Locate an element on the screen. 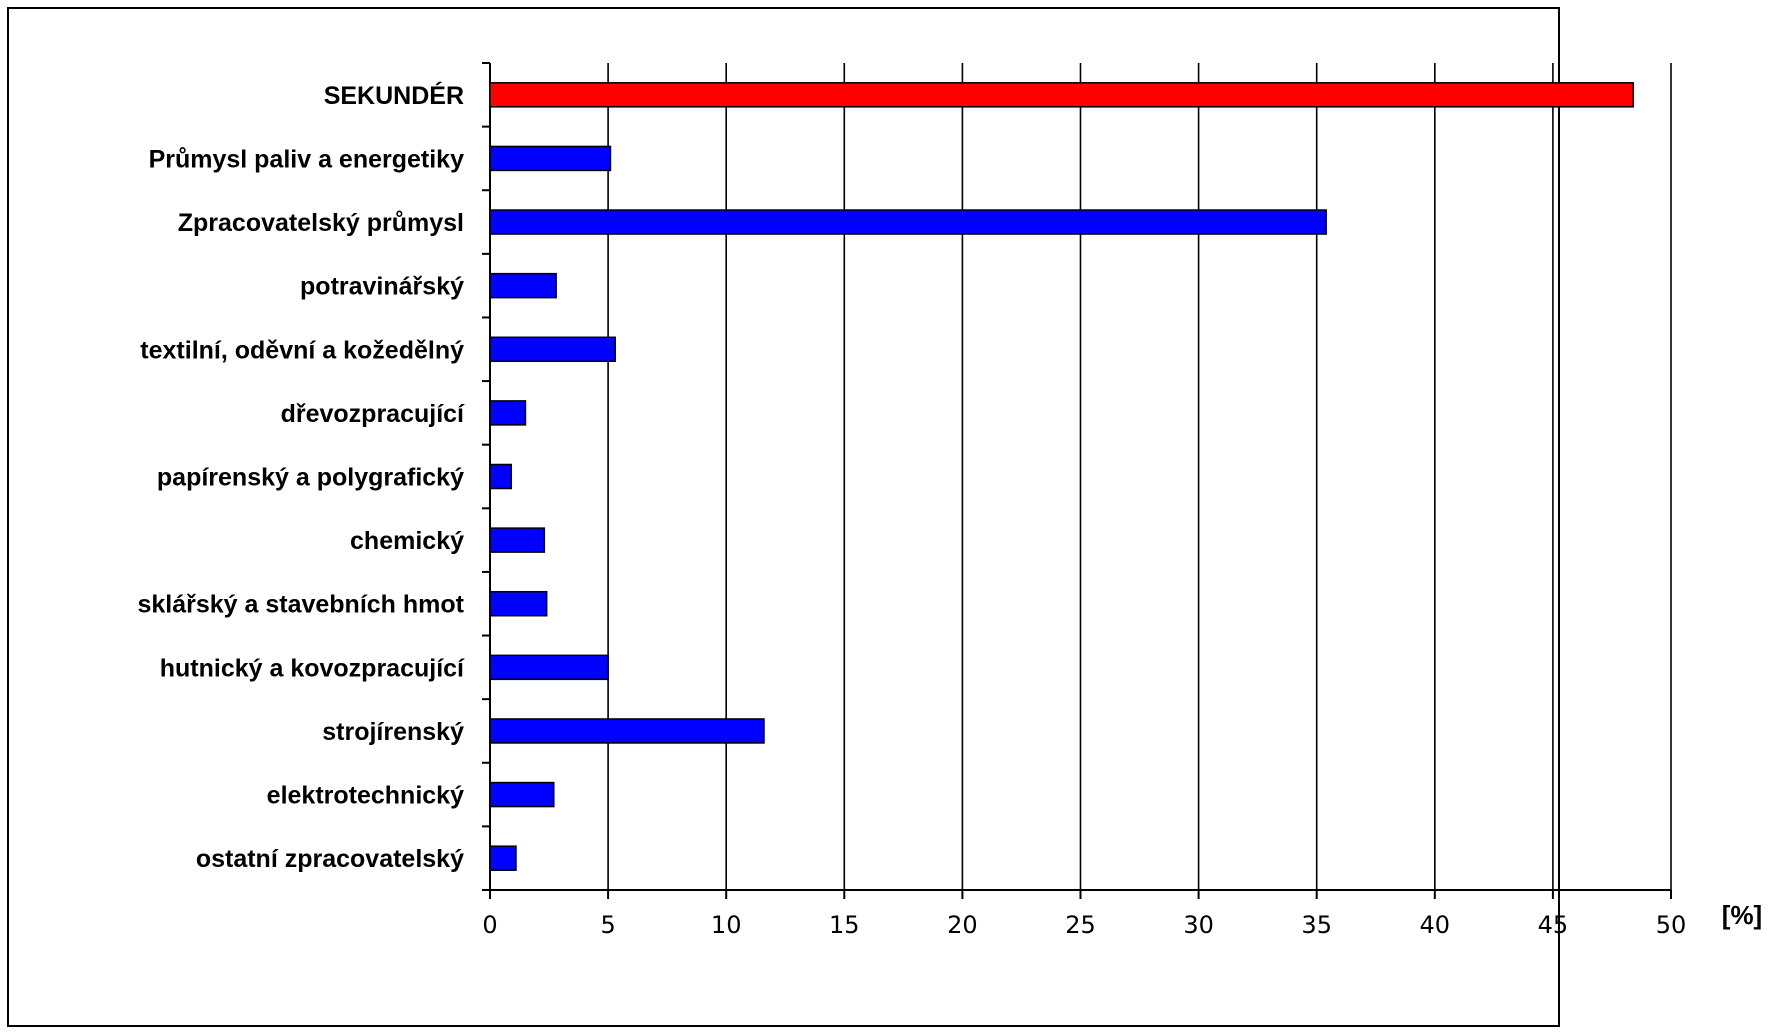  x-axis-unit-label: [%] is located at coordinates (1742, 915).